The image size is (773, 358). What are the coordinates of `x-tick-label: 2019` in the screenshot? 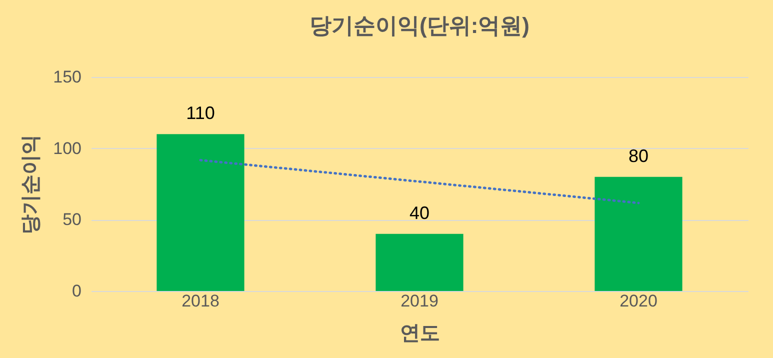 It's located at (419, 301).